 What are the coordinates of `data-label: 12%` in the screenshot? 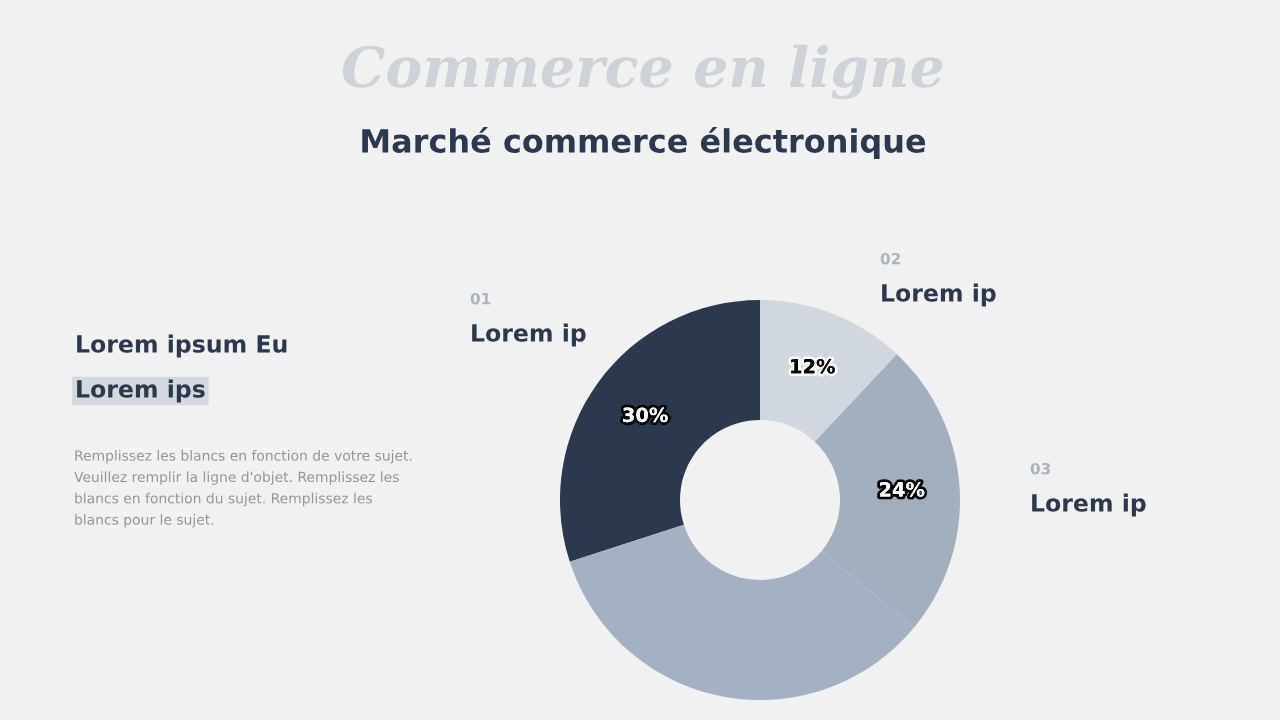 It's located at (813, 366).